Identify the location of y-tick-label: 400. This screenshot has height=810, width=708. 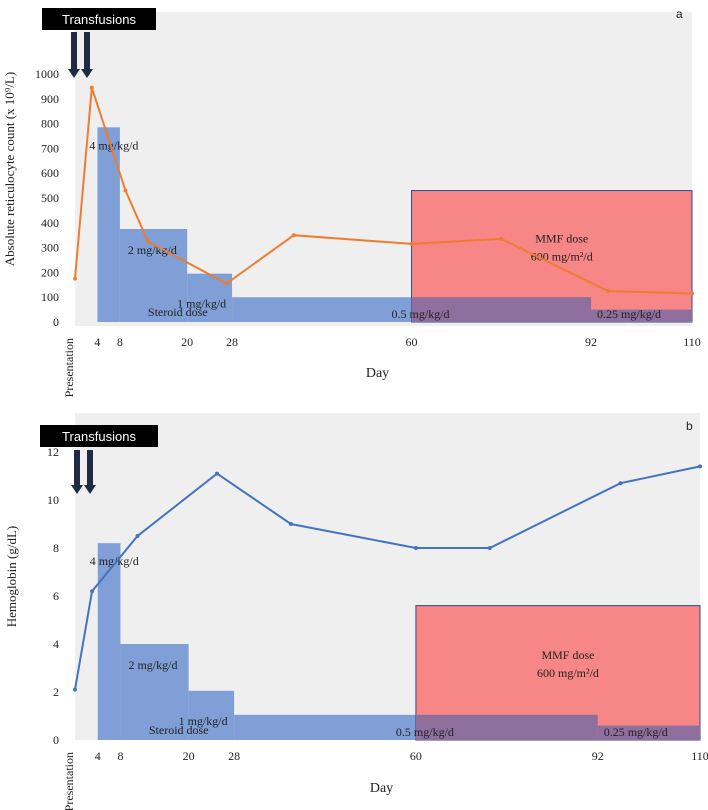
(50, 223).